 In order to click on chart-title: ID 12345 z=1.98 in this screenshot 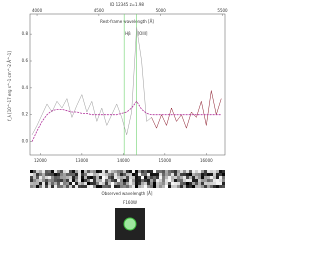, I will do `click(127, 4)`.